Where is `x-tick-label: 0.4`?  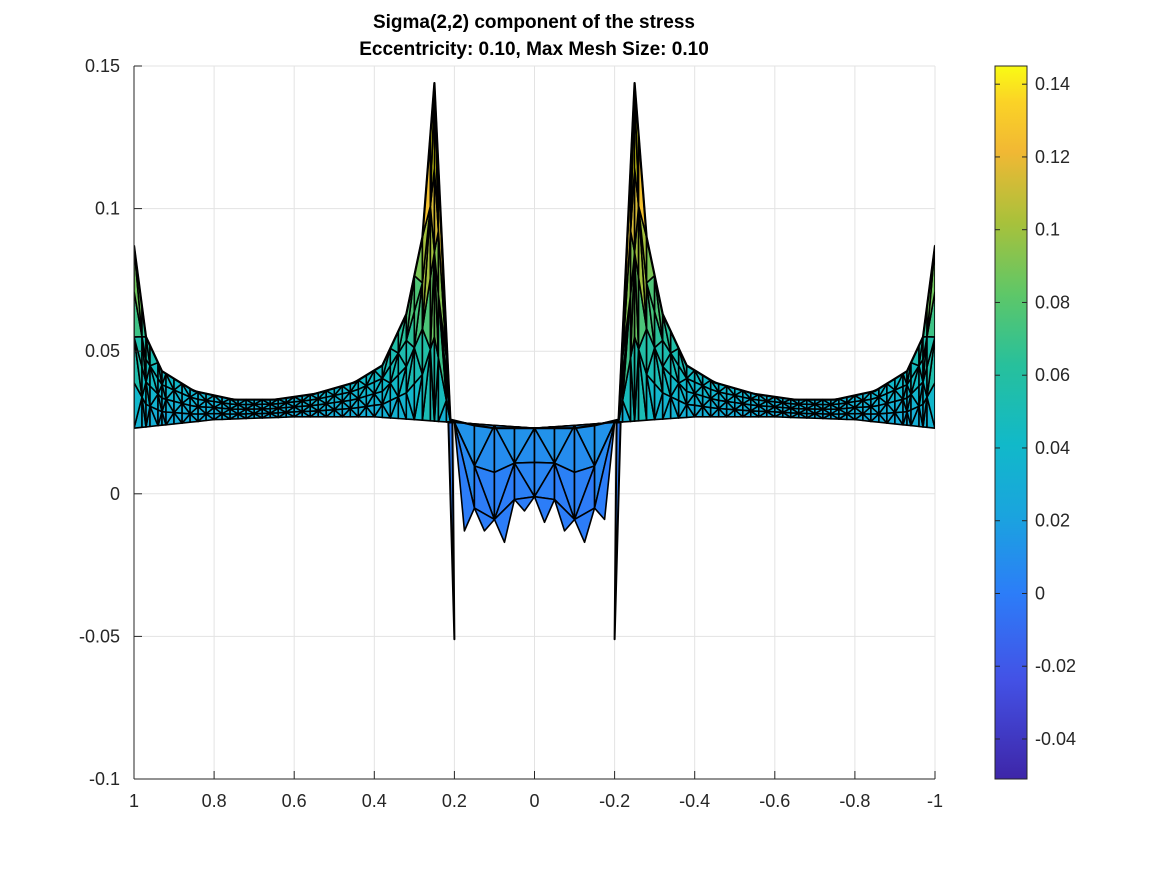 x-tick-label: 0.4 is located at coordinates (374, 801).